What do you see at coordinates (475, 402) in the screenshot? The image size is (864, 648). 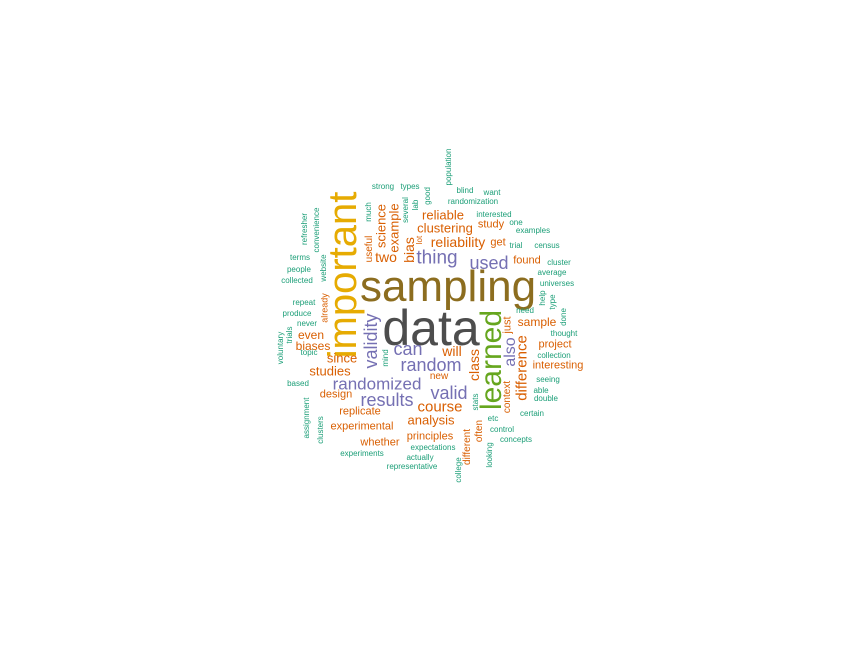 I see `word-stats: stats` at bounding box center [475, 402].